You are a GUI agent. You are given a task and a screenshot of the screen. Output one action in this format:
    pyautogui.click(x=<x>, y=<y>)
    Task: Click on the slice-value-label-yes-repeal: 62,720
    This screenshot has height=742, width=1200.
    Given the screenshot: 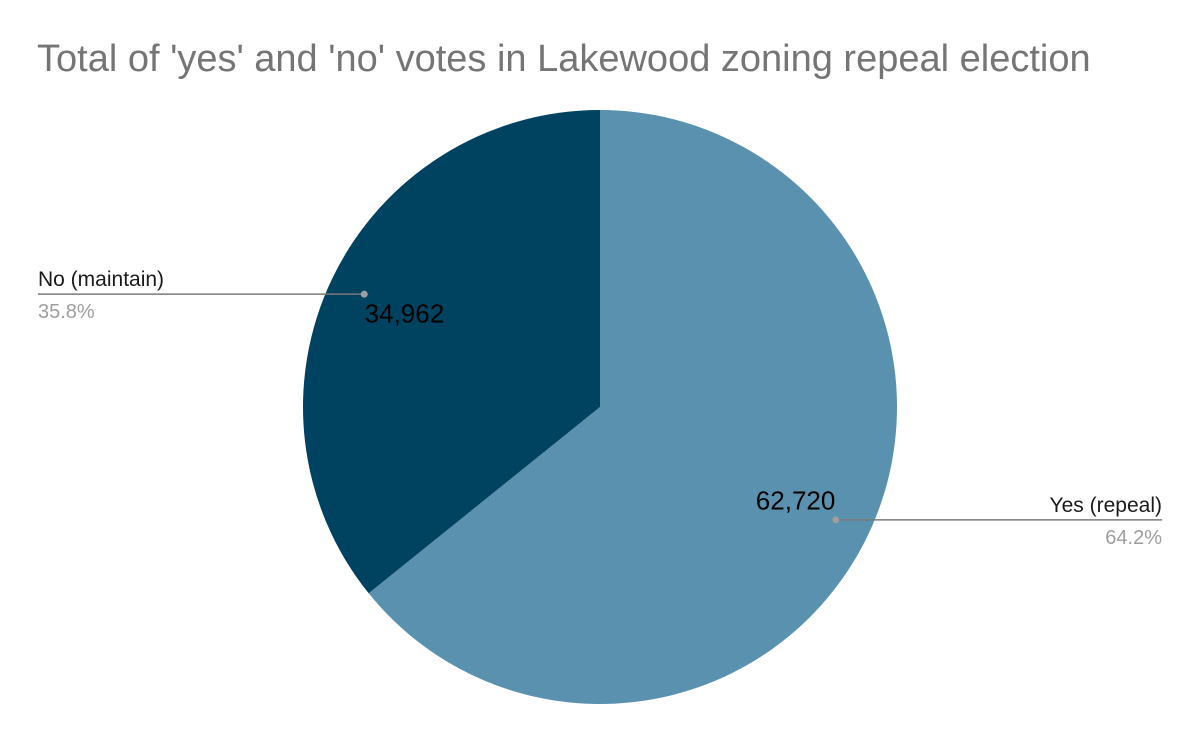 What is the action you would take?
    pyautogui.click(x=796, y=501)
    